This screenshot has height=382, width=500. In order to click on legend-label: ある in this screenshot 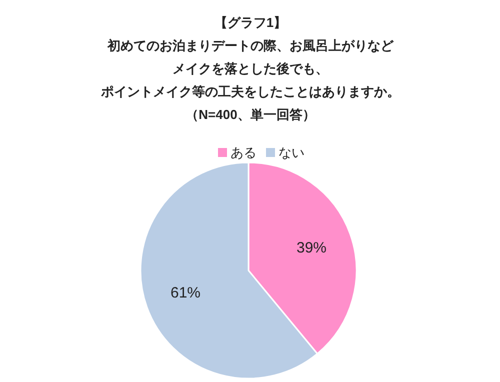, I will do `click(243, 152)`.